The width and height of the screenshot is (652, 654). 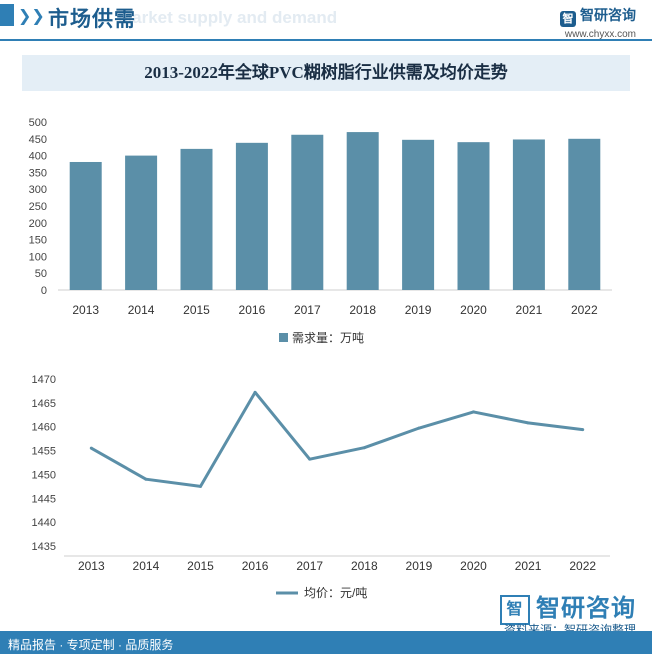 I want to click on bar-y-tick-label: 400, so click(x=38, y=157).